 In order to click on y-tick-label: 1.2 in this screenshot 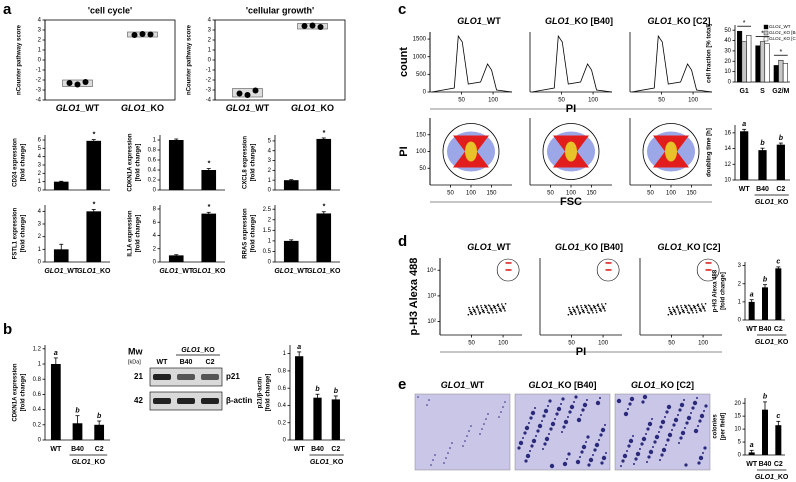, I will do `click(37, 349)`.